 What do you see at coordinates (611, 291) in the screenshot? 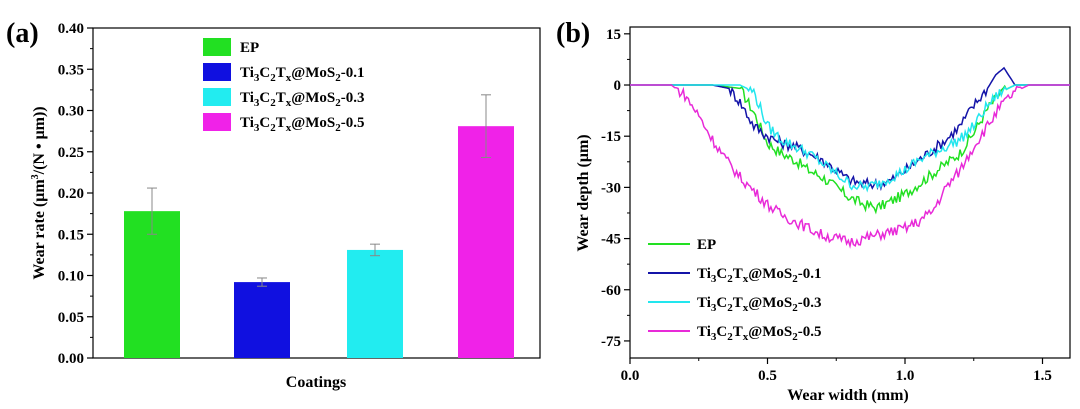
I see `panel-b-y-tick-label: -60` at bounding box center [611, 291].